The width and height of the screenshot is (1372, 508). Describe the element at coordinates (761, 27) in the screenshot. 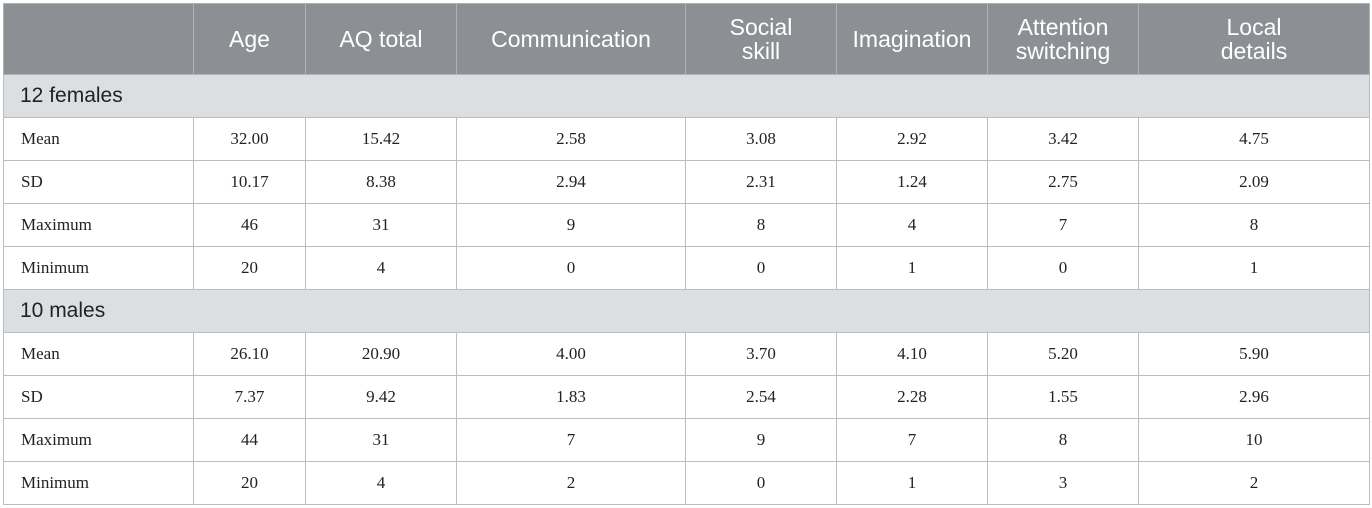

I see `header-line: Social` at that location.